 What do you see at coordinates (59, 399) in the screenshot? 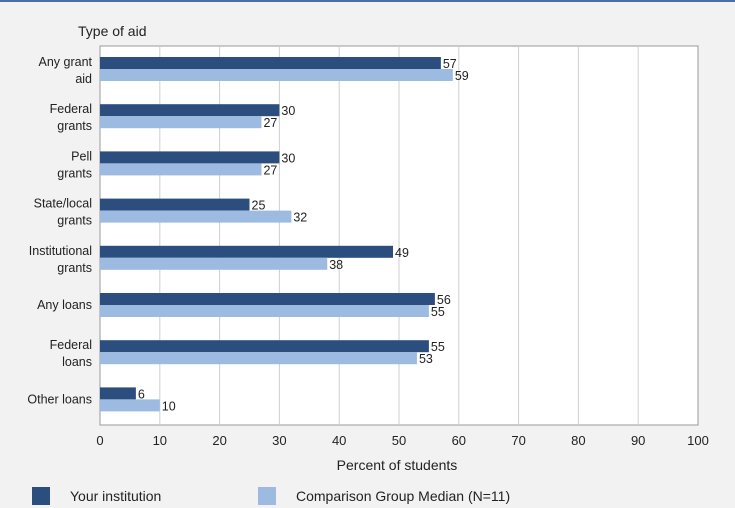
I see `category-label: Other loans` at bounding box center [59, 399].